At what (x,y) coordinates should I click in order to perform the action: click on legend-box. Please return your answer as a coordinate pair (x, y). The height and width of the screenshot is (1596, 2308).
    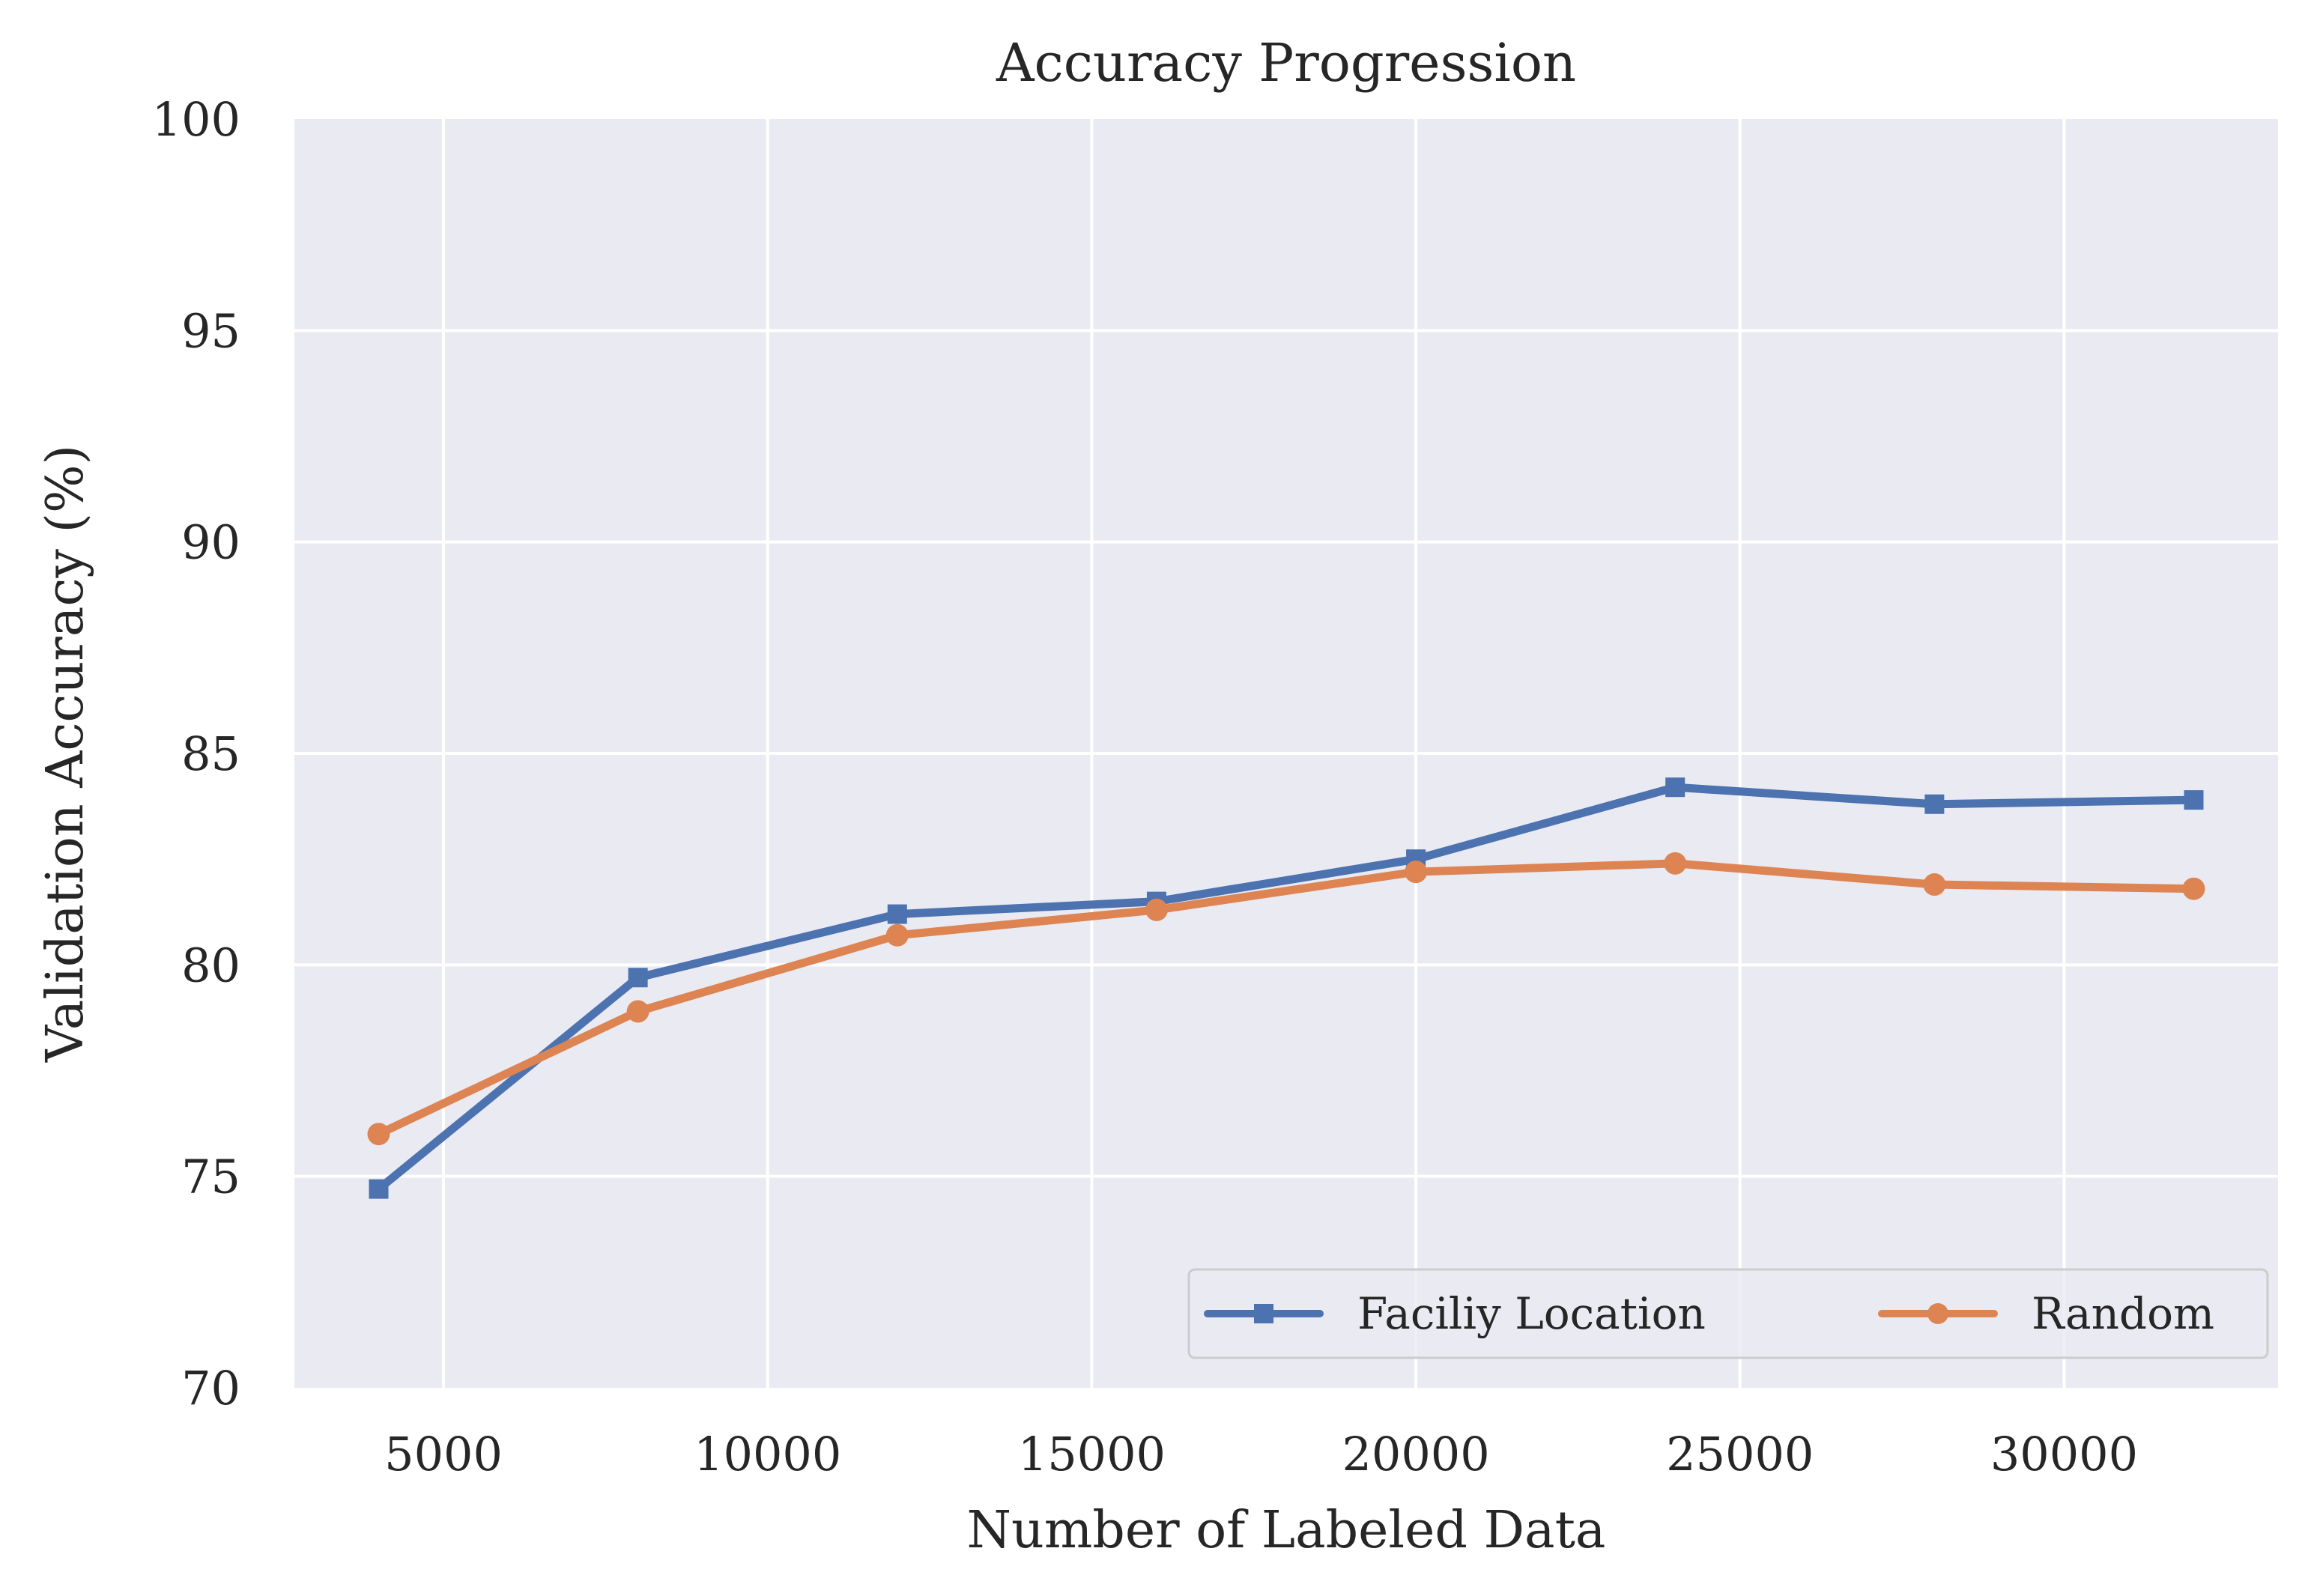
    Looking at the image, I should click on (1728, 1314).